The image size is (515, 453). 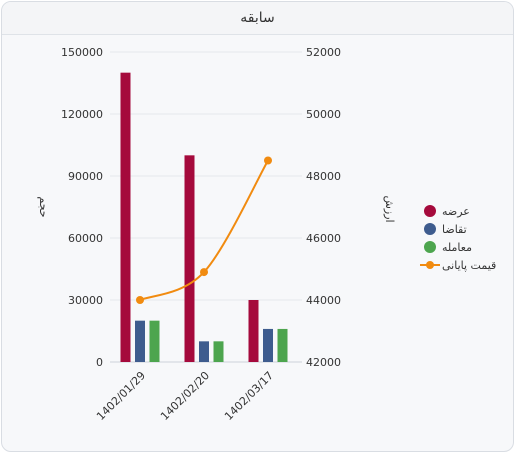 What do you see at coordinates (323, 114) in the screenshot?
I see `y-right-tick-label: 50000` at bounding box center [323, 114].